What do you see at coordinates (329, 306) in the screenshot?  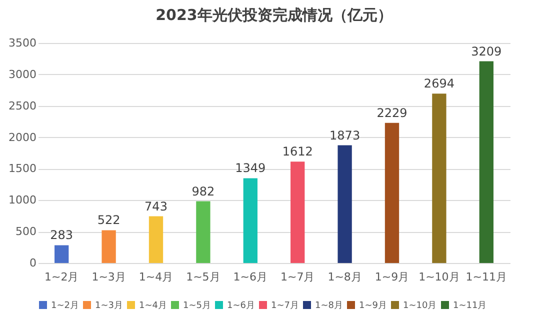 I see `legend-label: 1~8月` at bounding box center [329, 306].